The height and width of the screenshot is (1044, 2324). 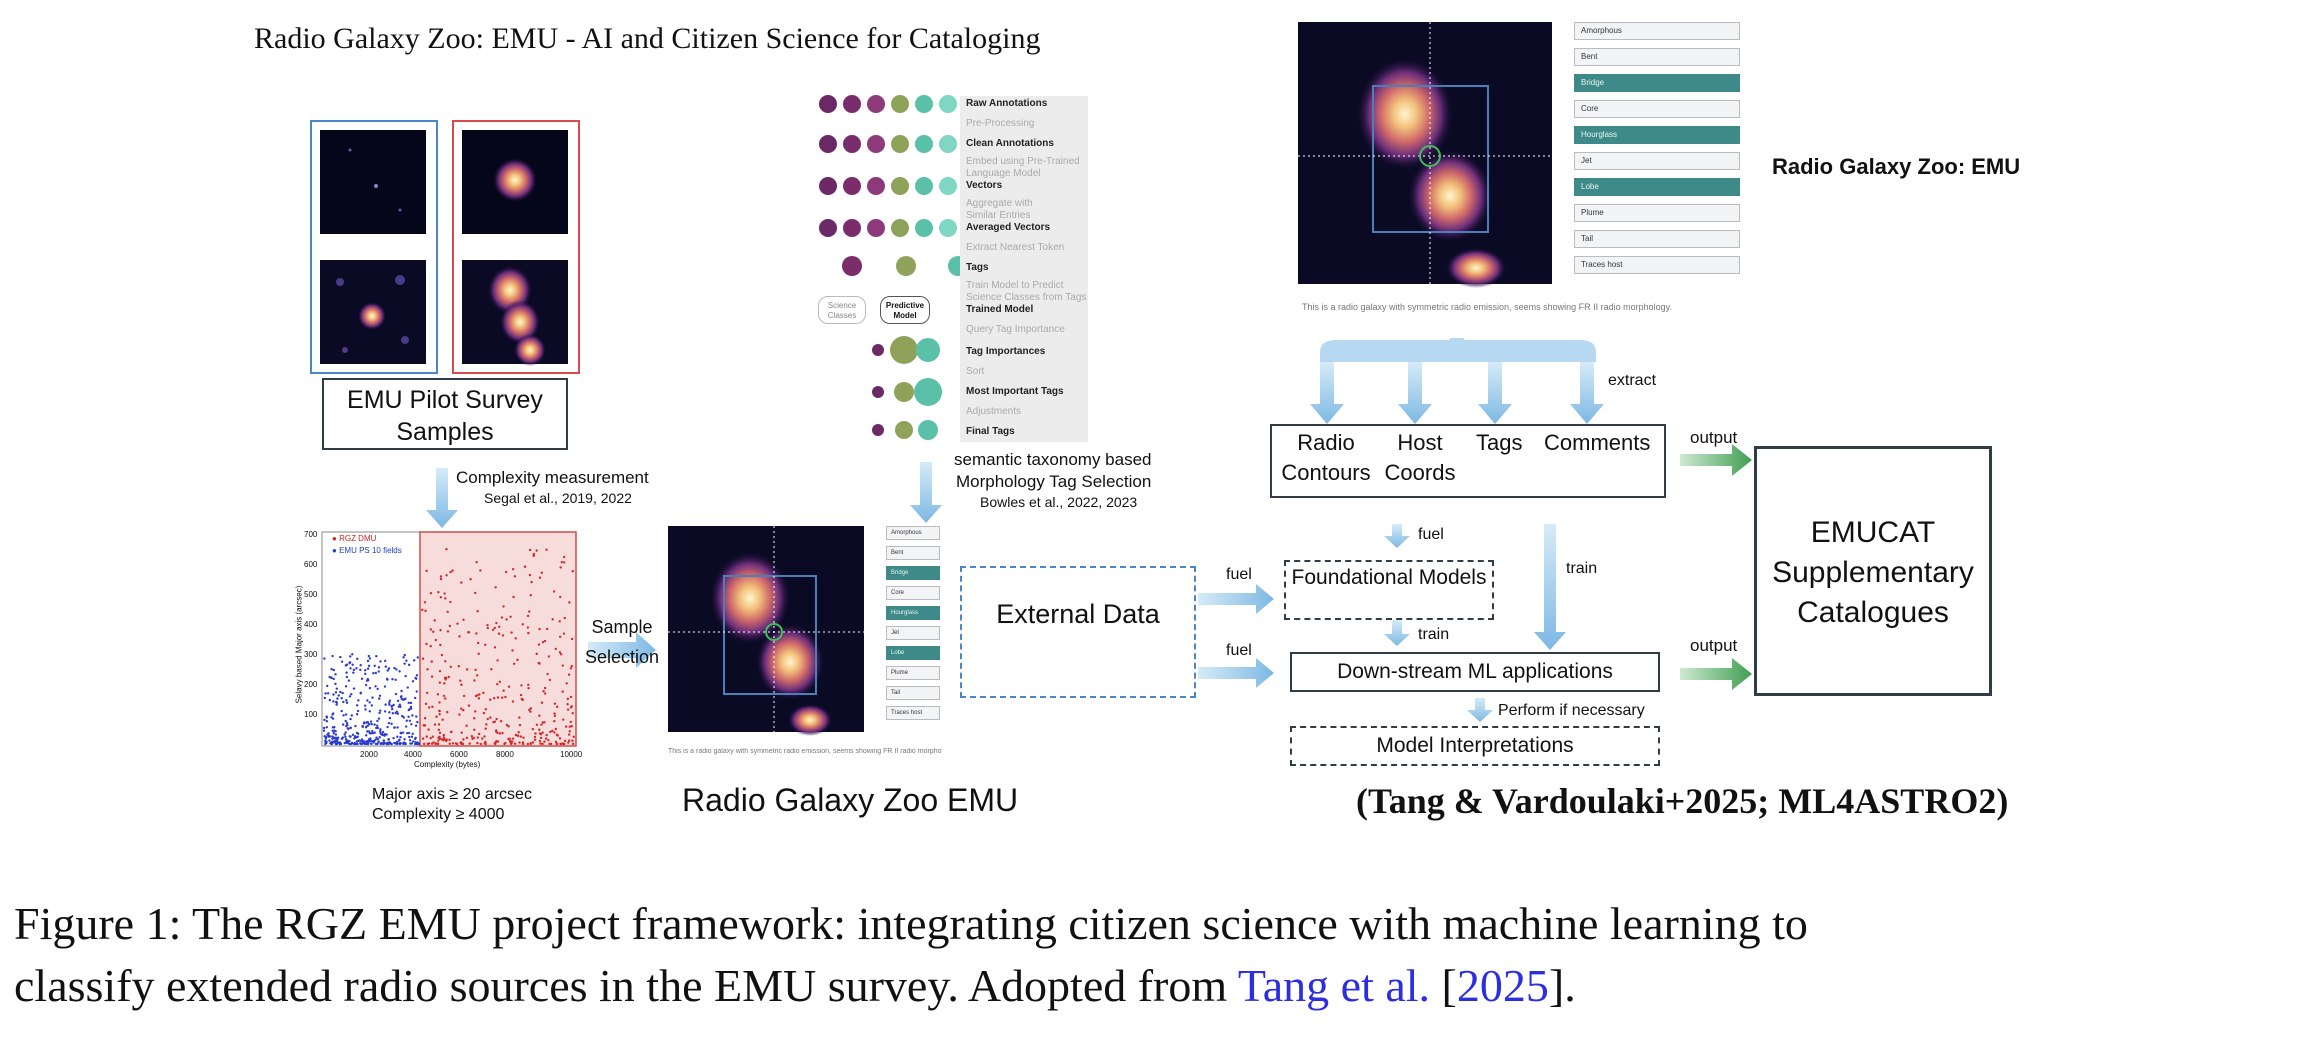 I want to click on scatter-ytick: 100, so click(x=311, y=714).